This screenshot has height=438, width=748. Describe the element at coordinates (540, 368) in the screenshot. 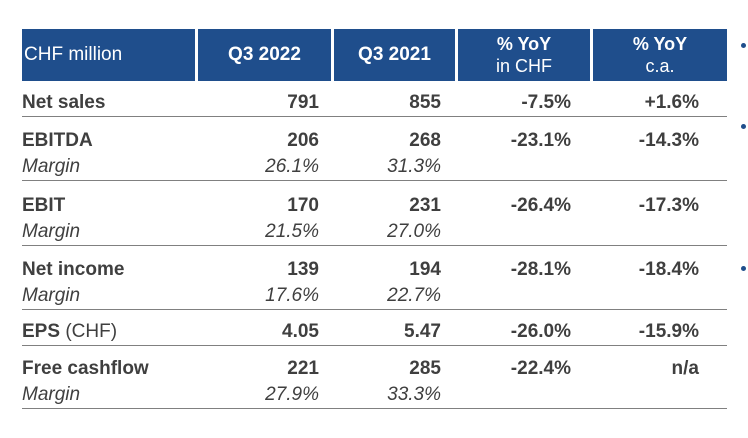

I see `value-yoy-chf: -22.4%` at that location.